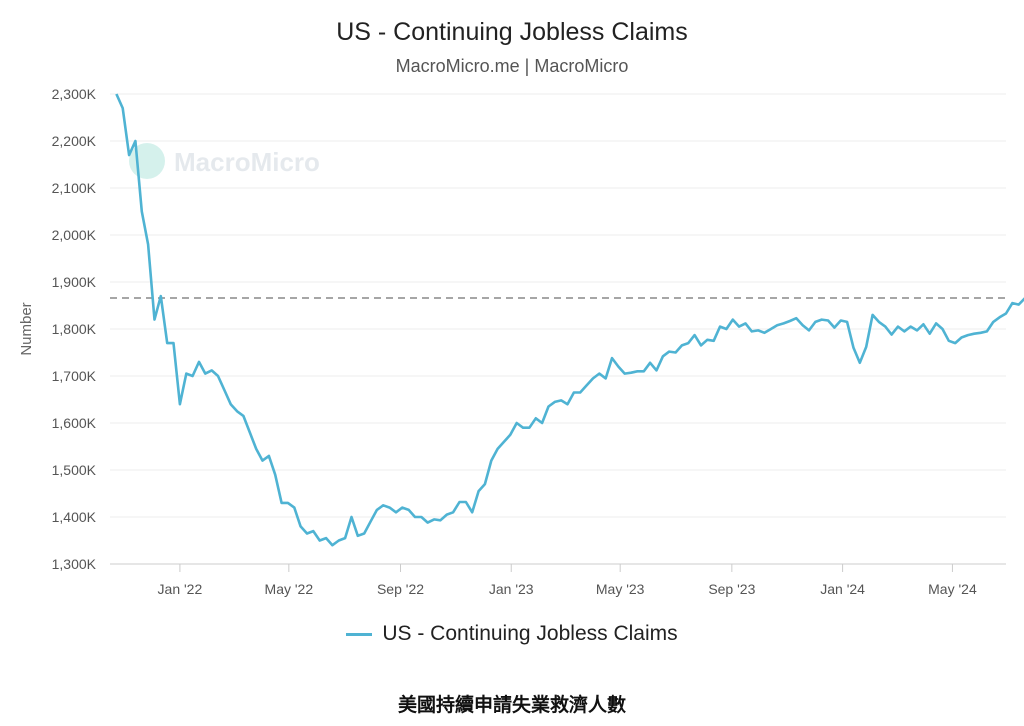 This screenshot has width=1024, height=726. Describe the element at coordinates (289, 589) in the screenshot. I see `x-tick-label: May '22` at that location.